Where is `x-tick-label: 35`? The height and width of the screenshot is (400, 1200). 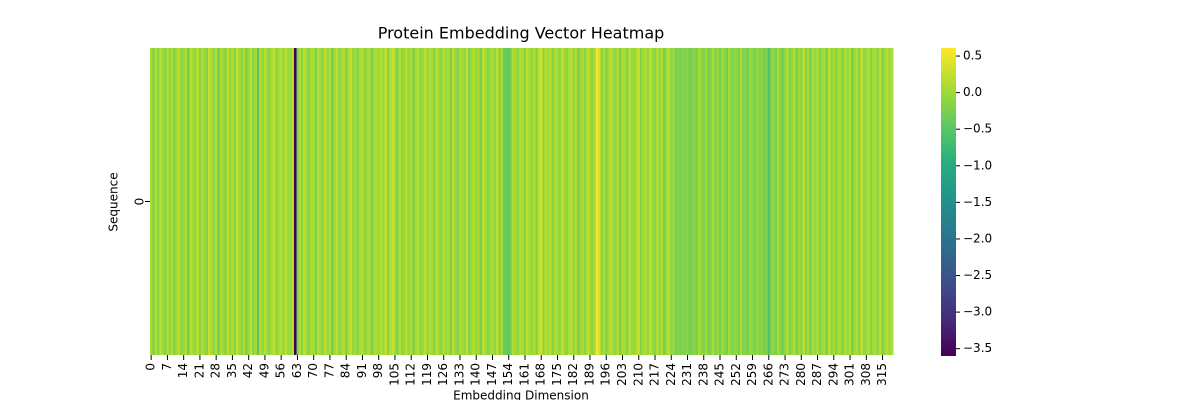
x-tick-label: 35 is located at coordinates (232, 370).